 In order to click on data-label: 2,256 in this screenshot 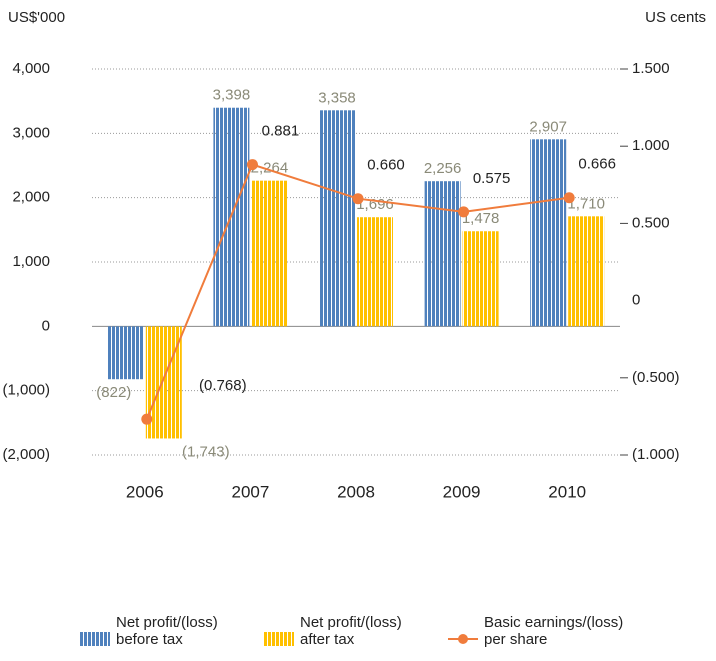, I will do `click(443, 168)`.